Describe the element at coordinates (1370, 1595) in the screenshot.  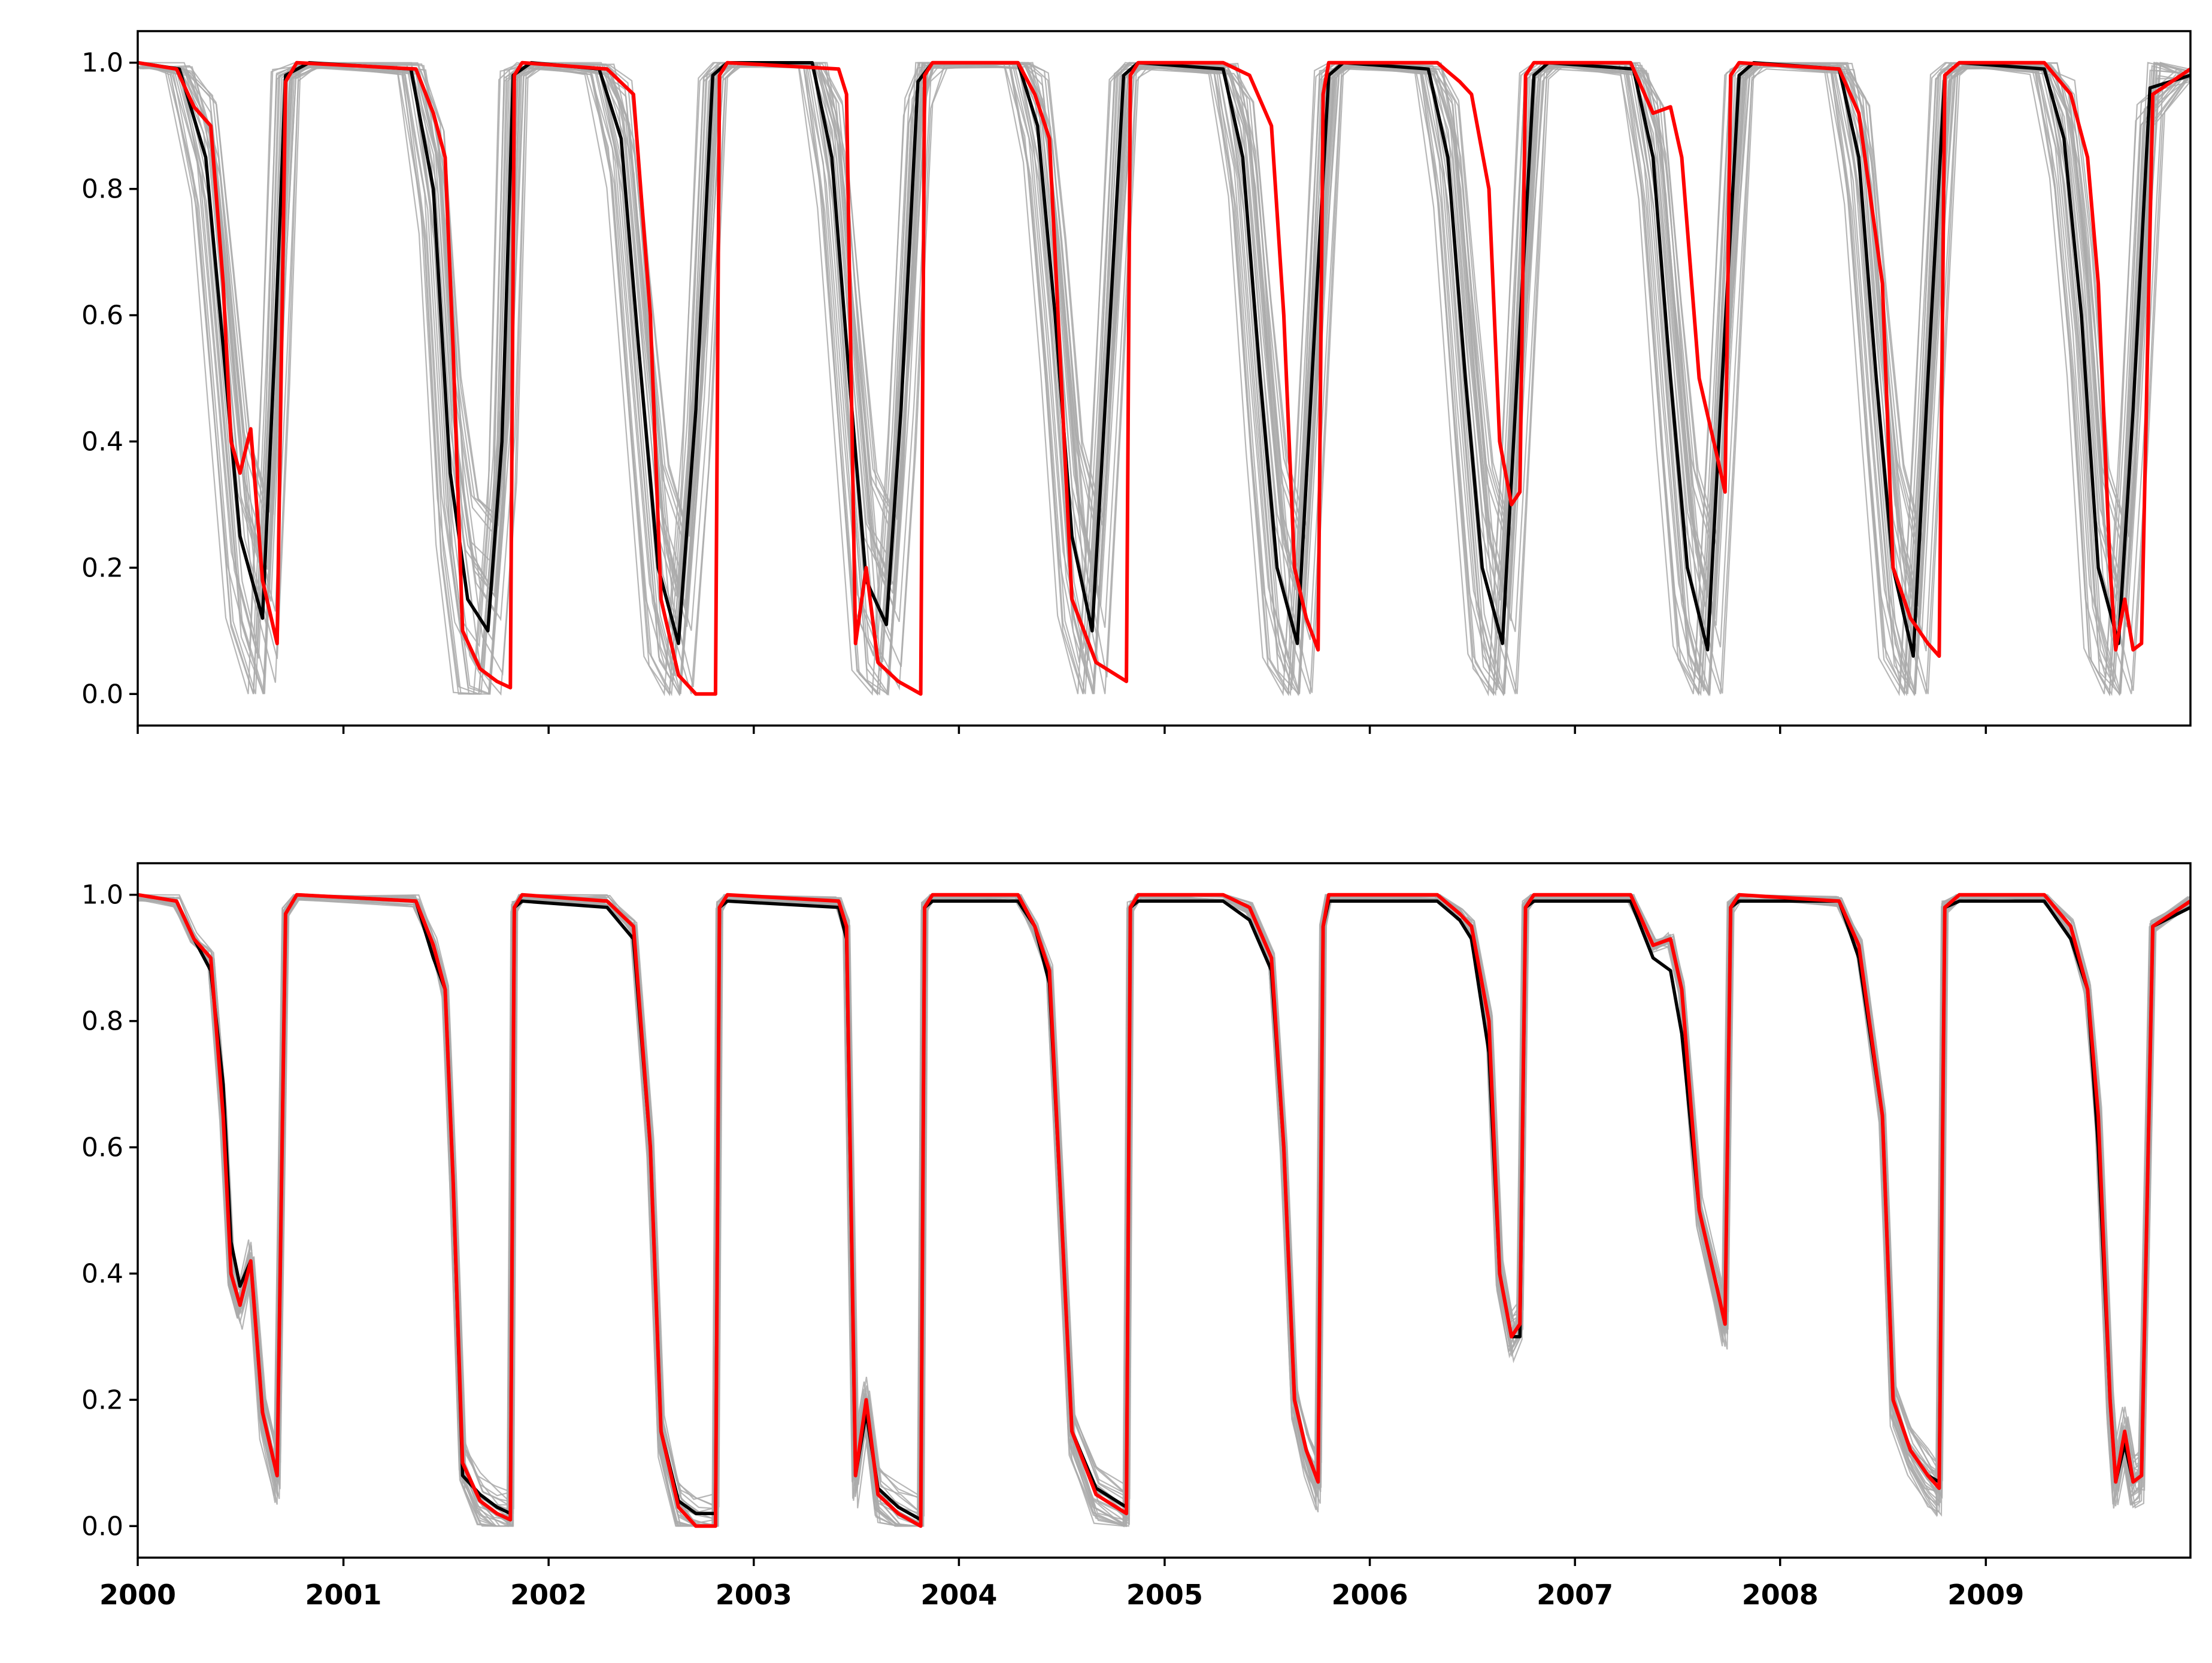
I see `x-tick-label: 2006` at that location.